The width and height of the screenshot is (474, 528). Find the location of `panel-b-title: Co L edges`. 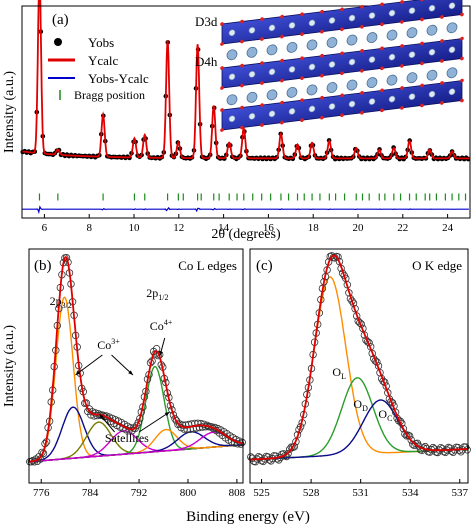

panel-b-title: Co L edges is located at coordinates (207, 265).